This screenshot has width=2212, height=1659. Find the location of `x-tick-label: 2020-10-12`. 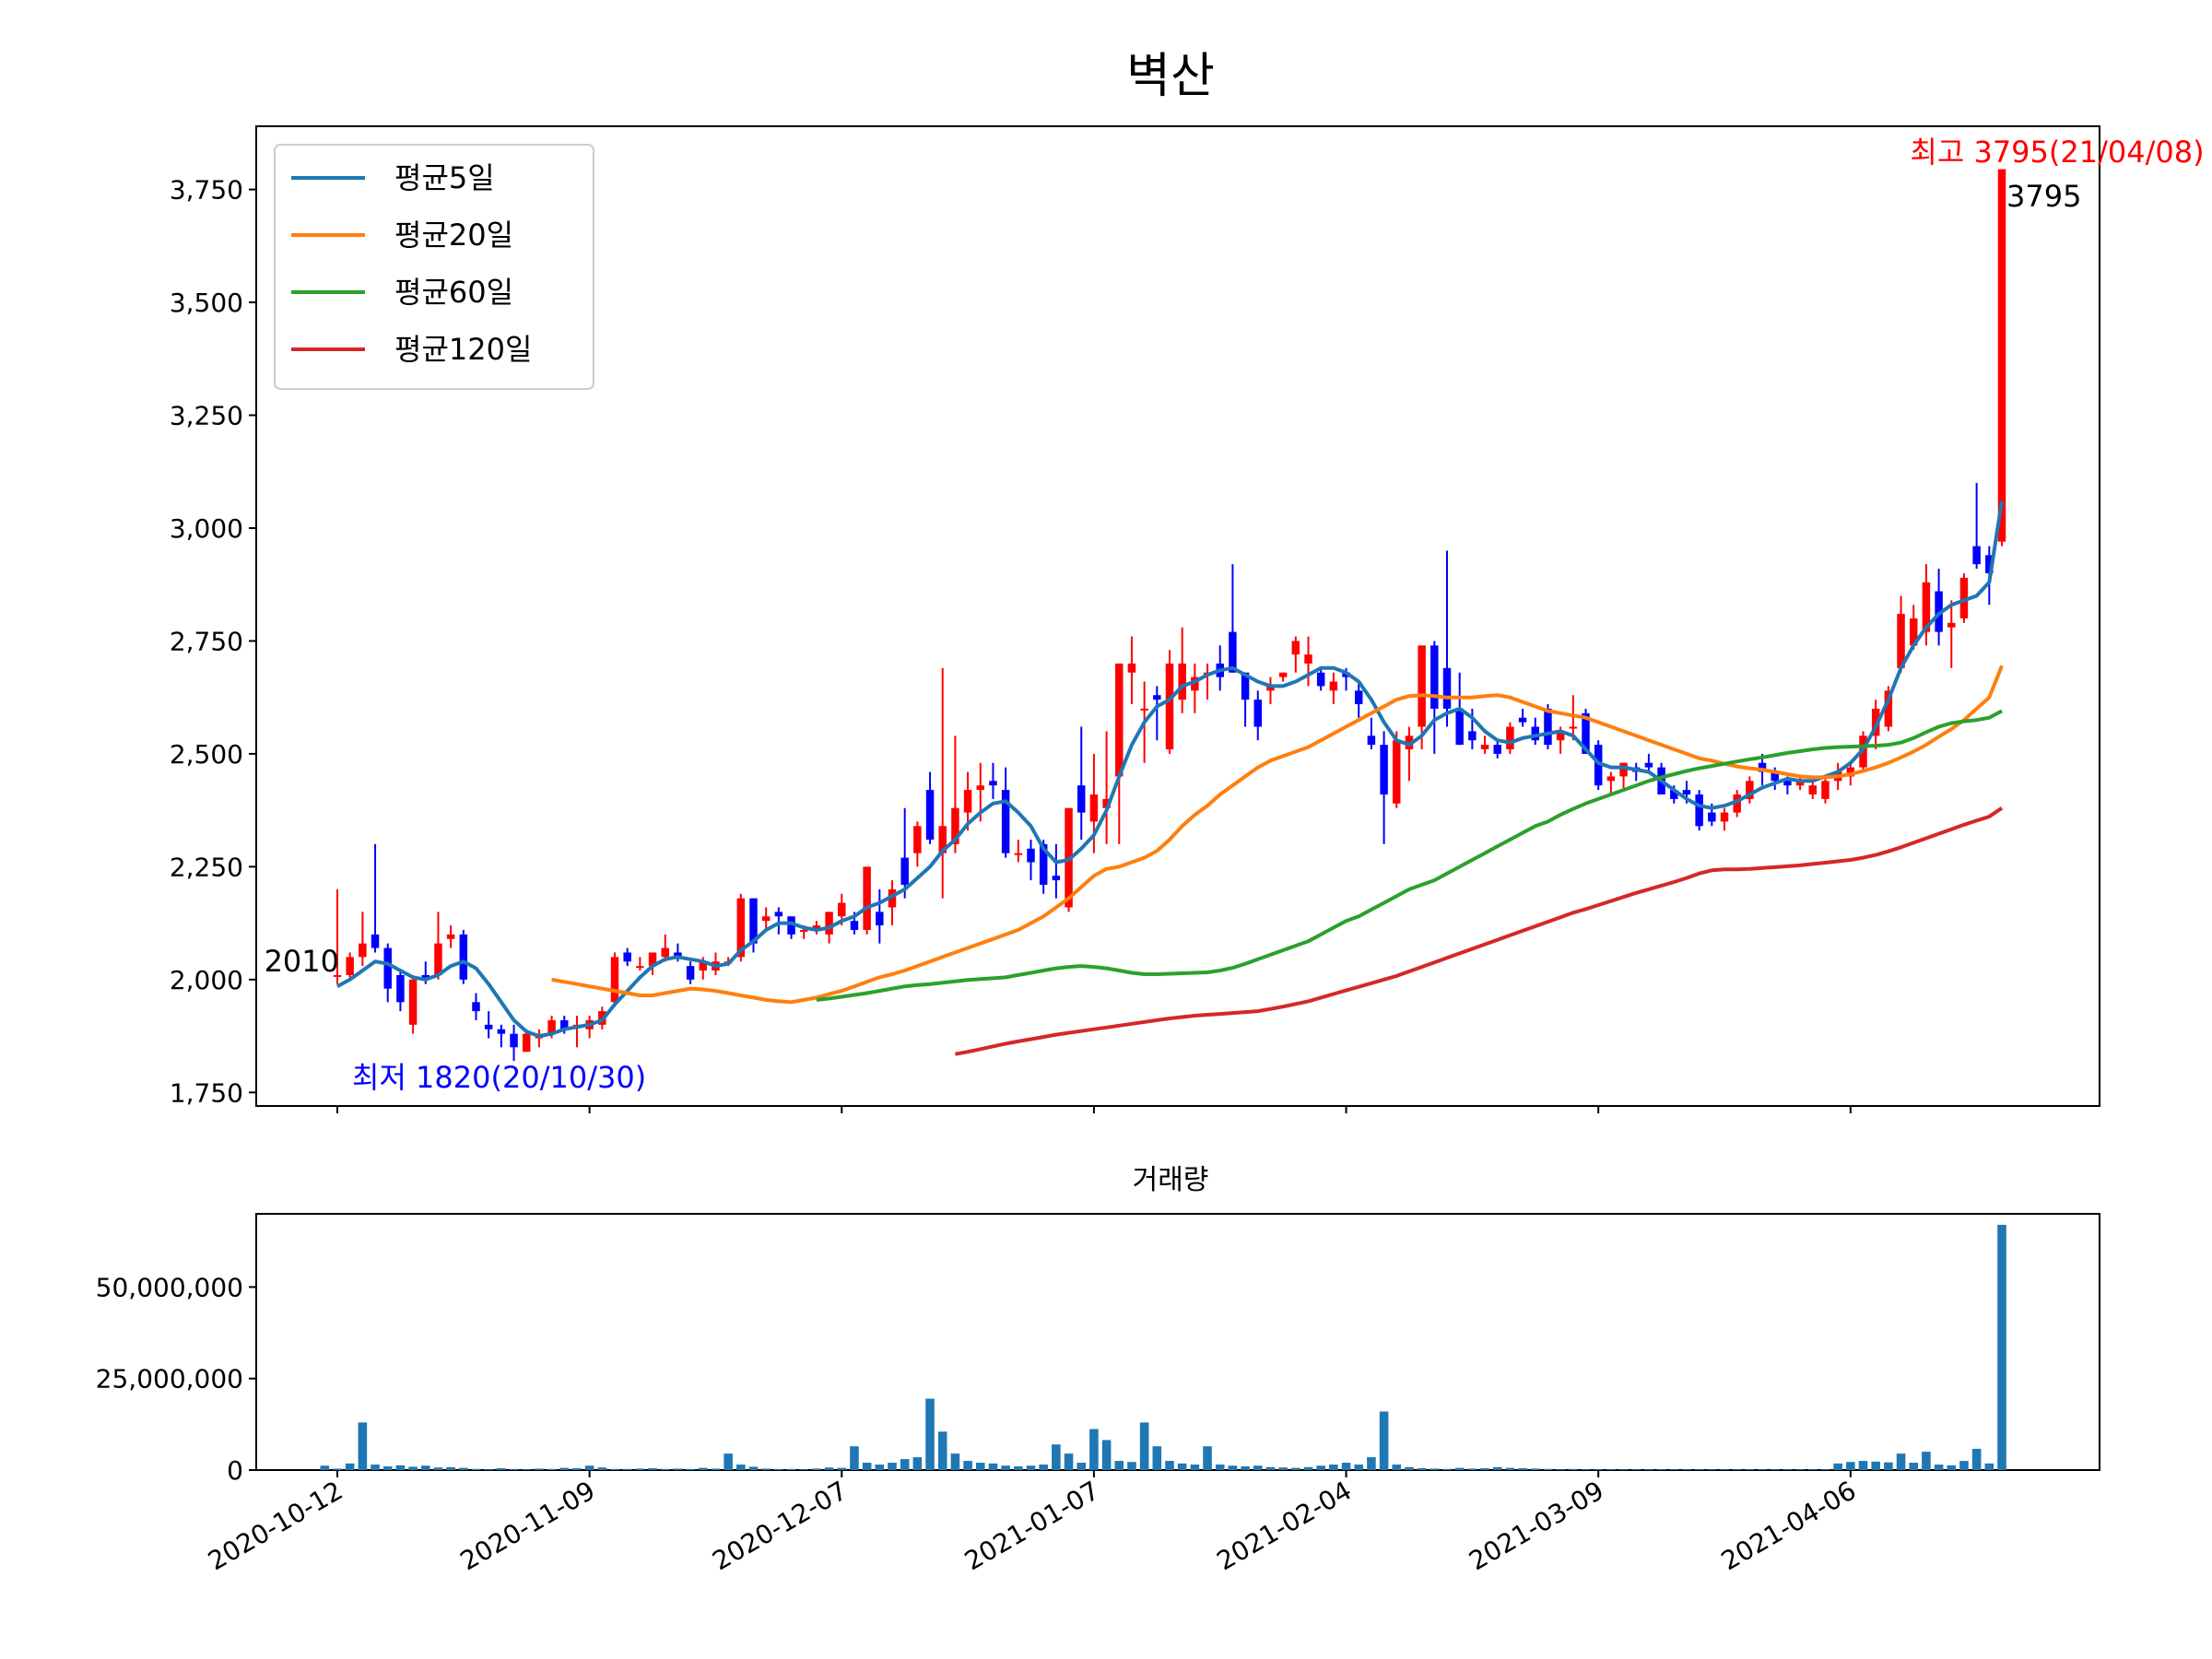

x-tick-label: 2020-10-12 is located at coordinates (275, 1525).